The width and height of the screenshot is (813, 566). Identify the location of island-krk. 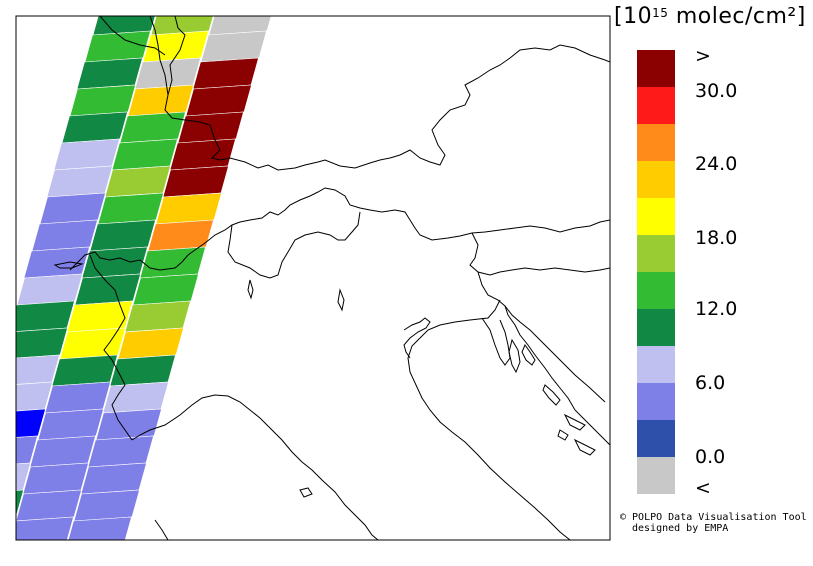
(528, 354).